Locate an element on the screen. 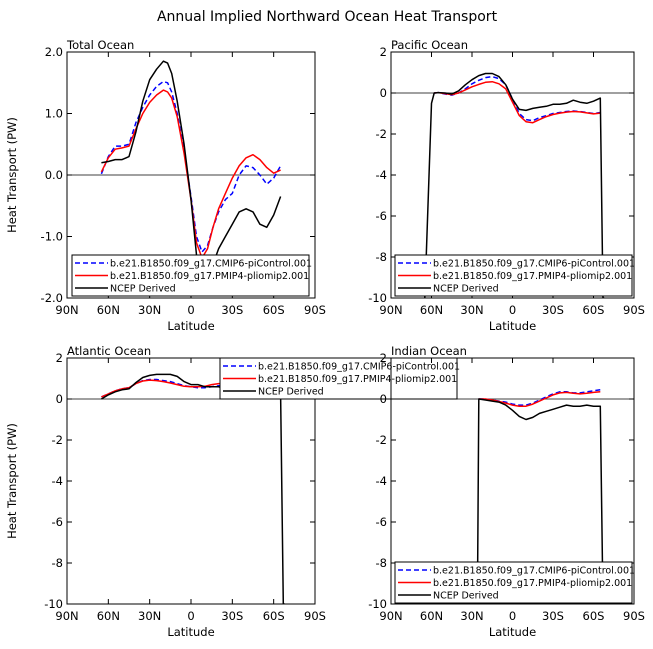 The width and height of the screenshot is (653, 649). y-tick-label: 2.0 is located at coordinates (54, 52).